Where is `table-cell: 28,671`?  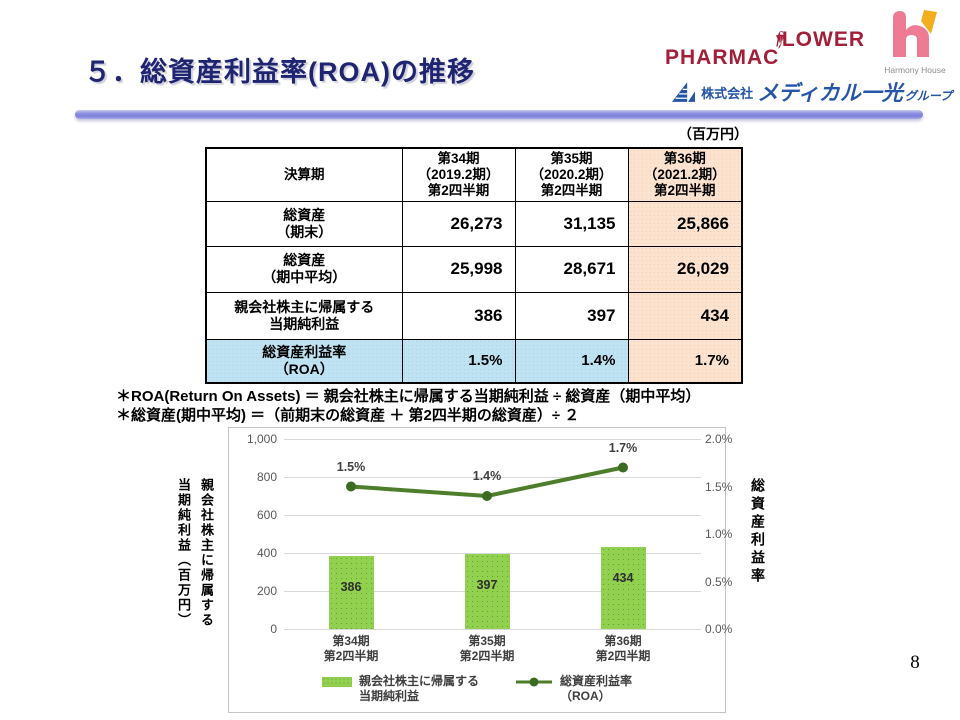
table-cell: 28,671 is located at coordinates (571, 269).